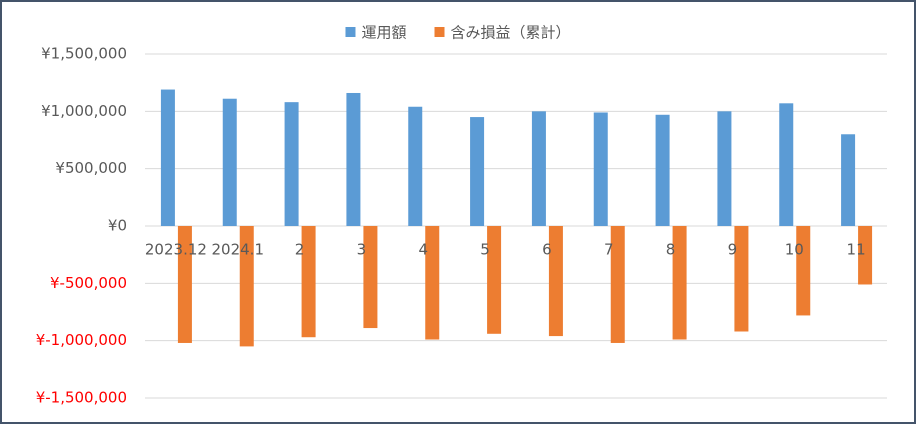 The height and width of the screenshot is (424, 916). What do you see at coordinates (300, 250) in the screenshot?
I see `x-tick-label: 2` at bounding box center [300, 250].